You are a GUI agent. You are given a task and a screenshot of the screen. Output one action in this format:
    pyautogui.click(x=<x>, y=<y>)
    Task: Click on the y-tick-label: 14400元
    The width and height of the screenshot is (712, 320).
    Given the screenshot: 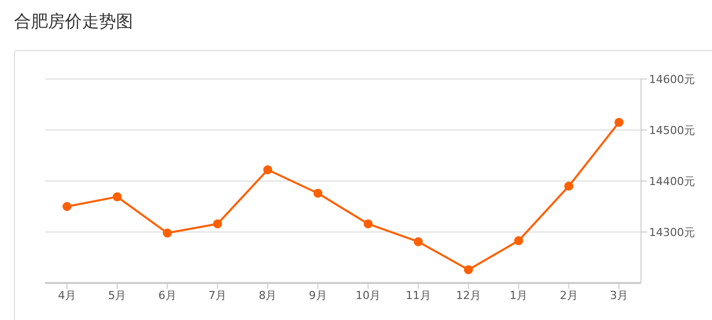 What is the action you would take?
    pyautogui.click(x=672, y=181)
    